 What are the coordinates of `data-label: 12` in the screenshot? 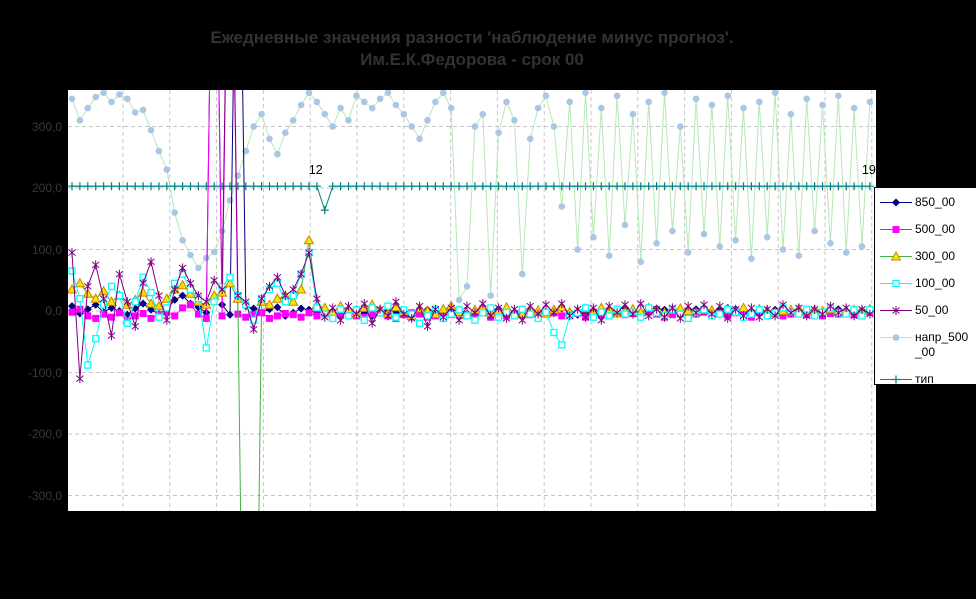 It's located at (316, 170).